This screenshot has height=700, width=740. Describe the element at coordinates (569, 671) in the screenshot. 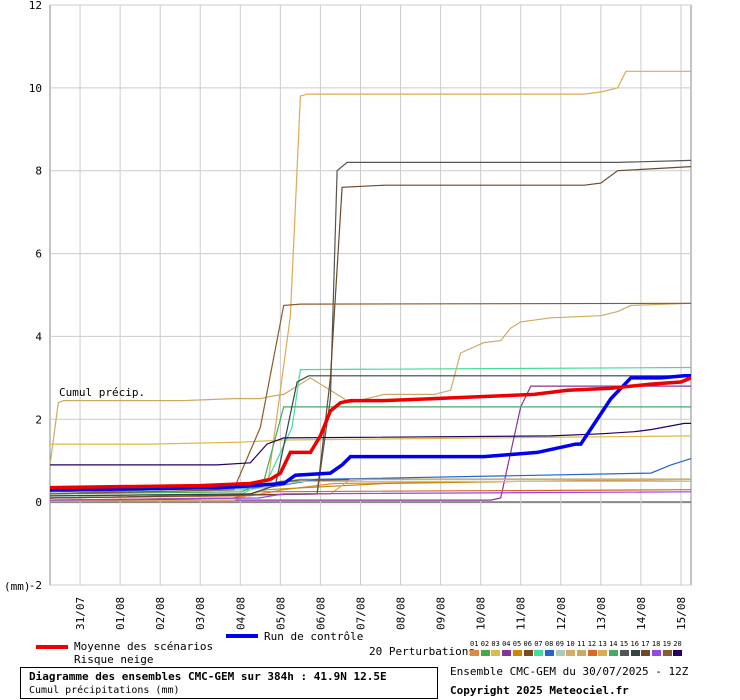

I see `ensemble-info: Ensemble CMC-GEM du 30/07/2025 - 12Z` at that location.